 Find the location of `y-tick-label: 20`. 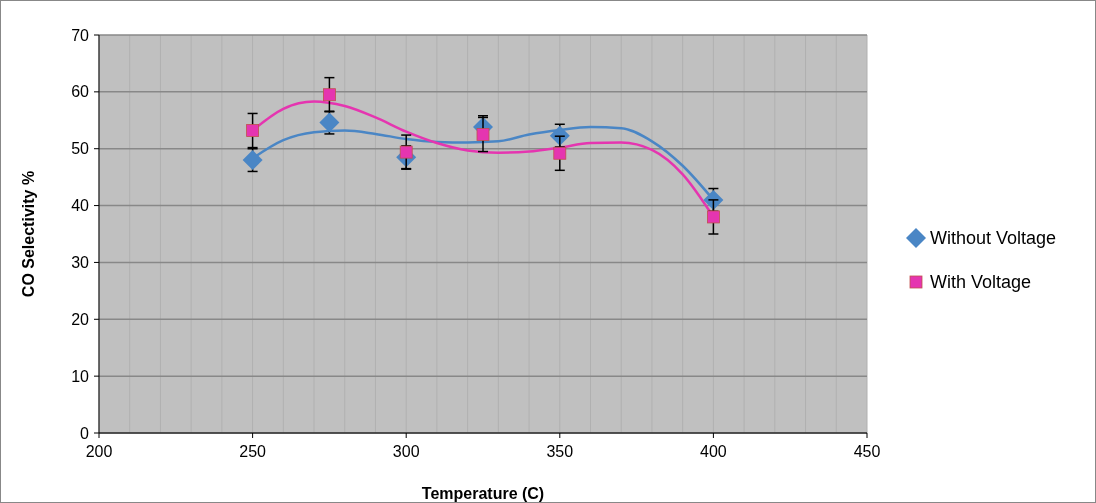

y-tick-label: 20 is located at coordinates (80, 319).